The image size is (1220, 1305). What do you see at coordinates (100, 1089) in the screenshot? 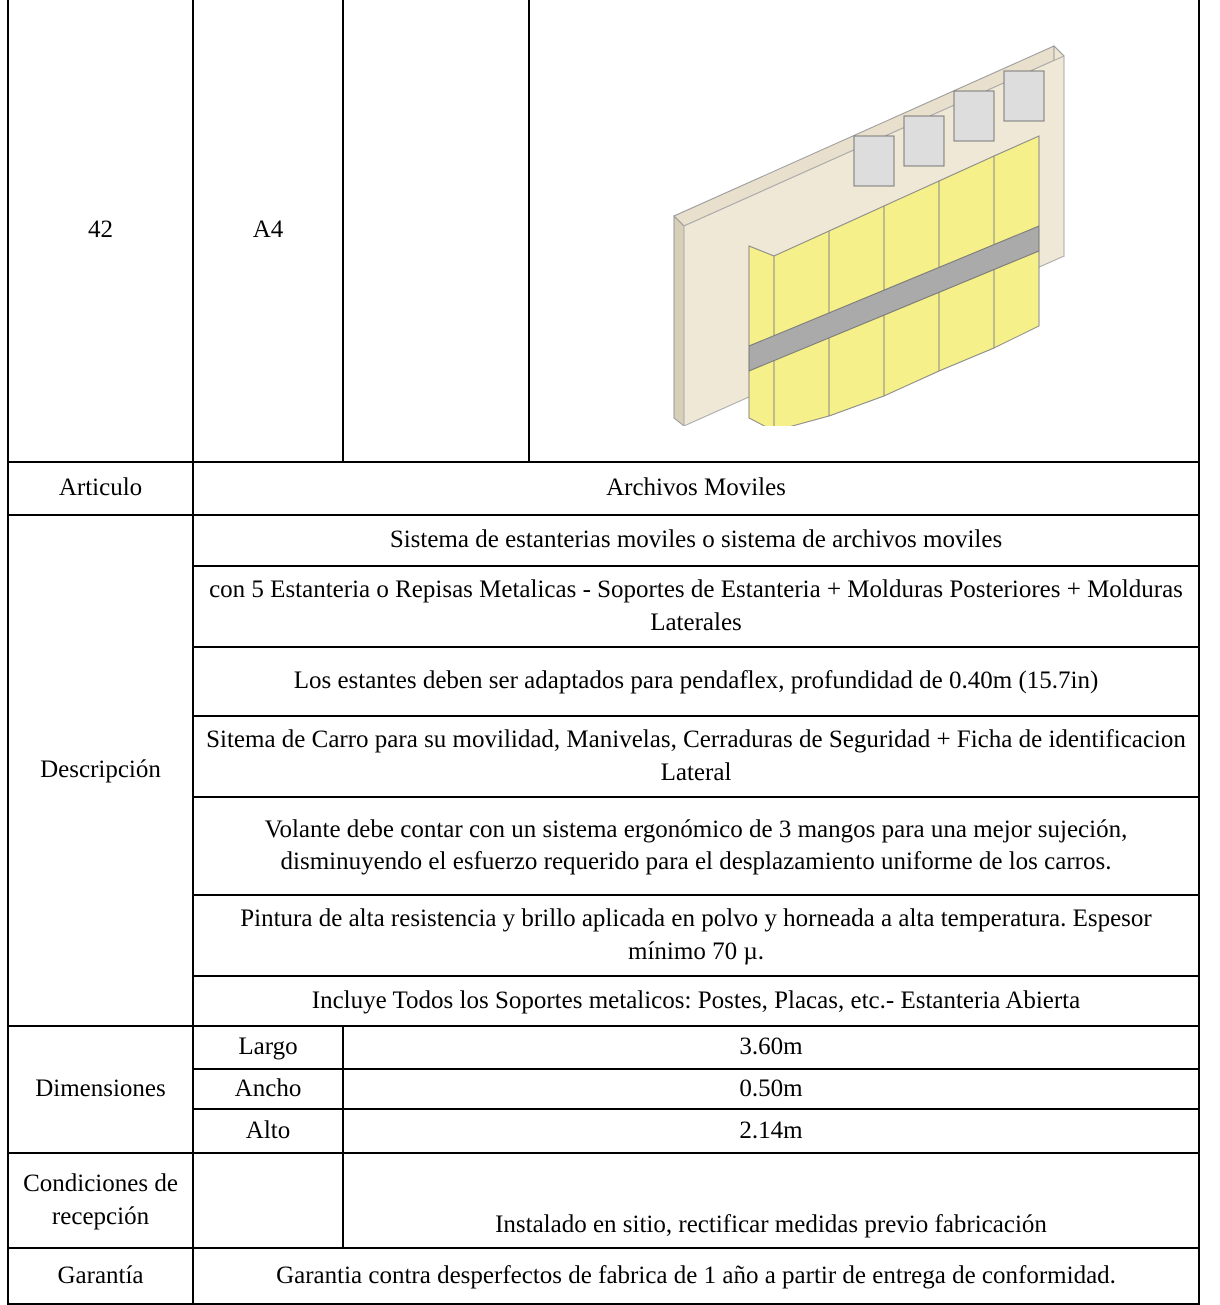
I see `row-label: Dimensiones` at bounding box center [100, 1089].